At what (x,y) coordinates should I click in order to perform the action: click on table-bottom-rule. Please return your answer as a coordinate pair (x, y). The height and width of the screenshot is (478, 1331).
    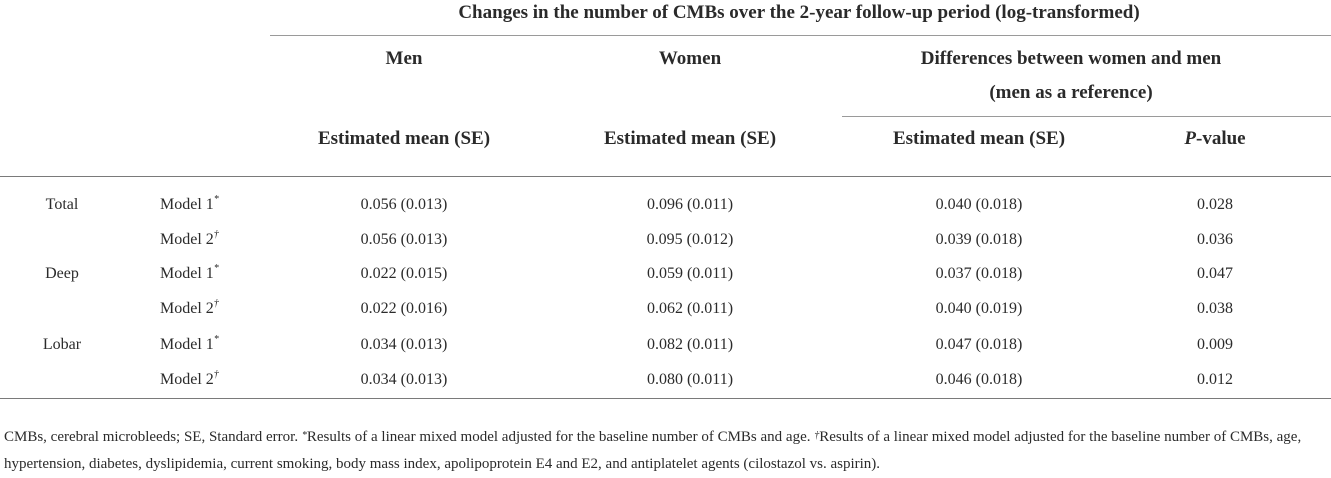
    Looking at the image, I should click on (665, 398).